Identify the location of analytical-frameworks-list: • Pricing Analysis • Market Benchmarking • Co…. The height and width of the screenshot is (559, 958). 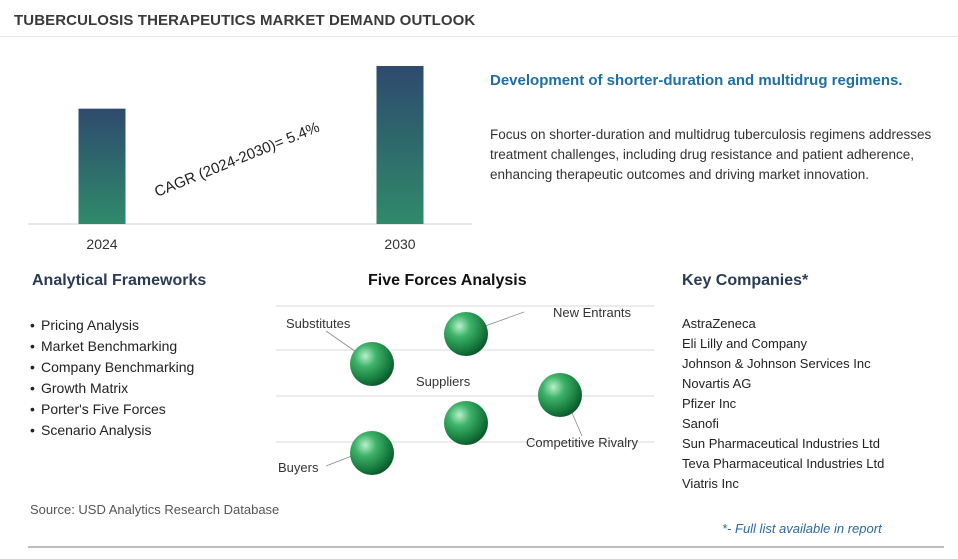
(112, 378).